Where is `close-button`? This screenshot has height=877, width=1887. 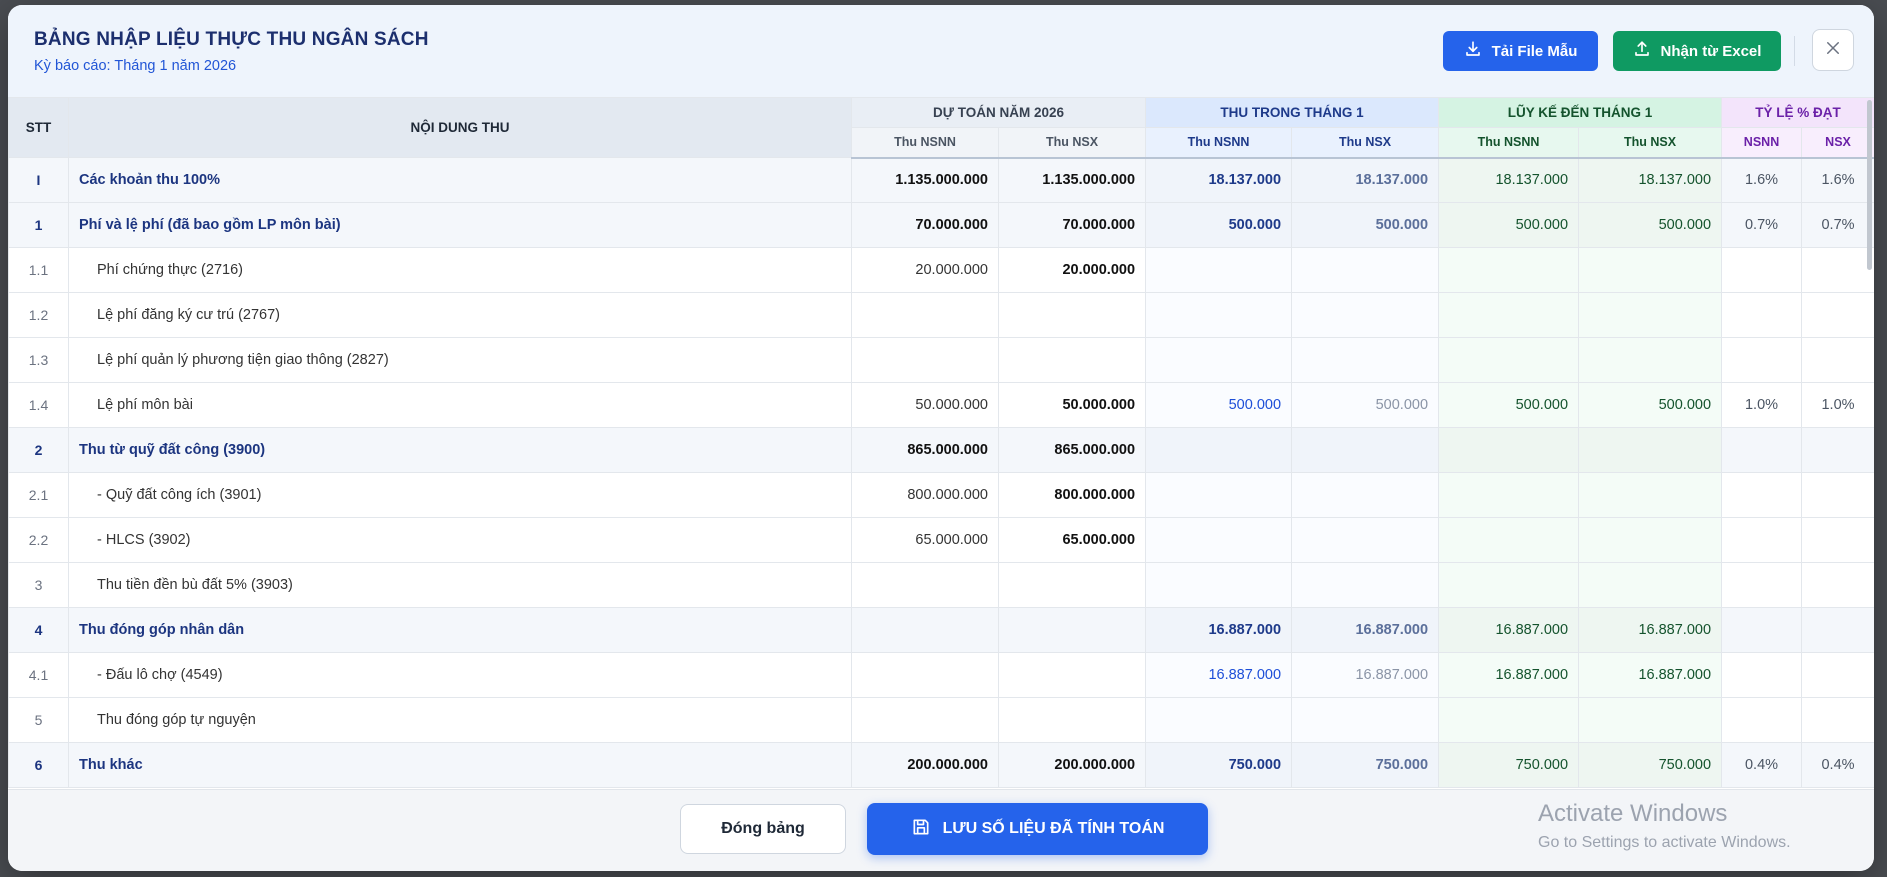
close-button is located at coordinates (1833, 50).